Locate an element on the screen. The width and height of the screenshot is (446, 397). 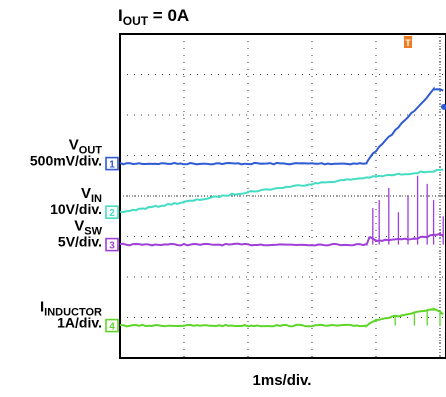
channel-name-ch1: VOUT is located at coordinates (86, 147).